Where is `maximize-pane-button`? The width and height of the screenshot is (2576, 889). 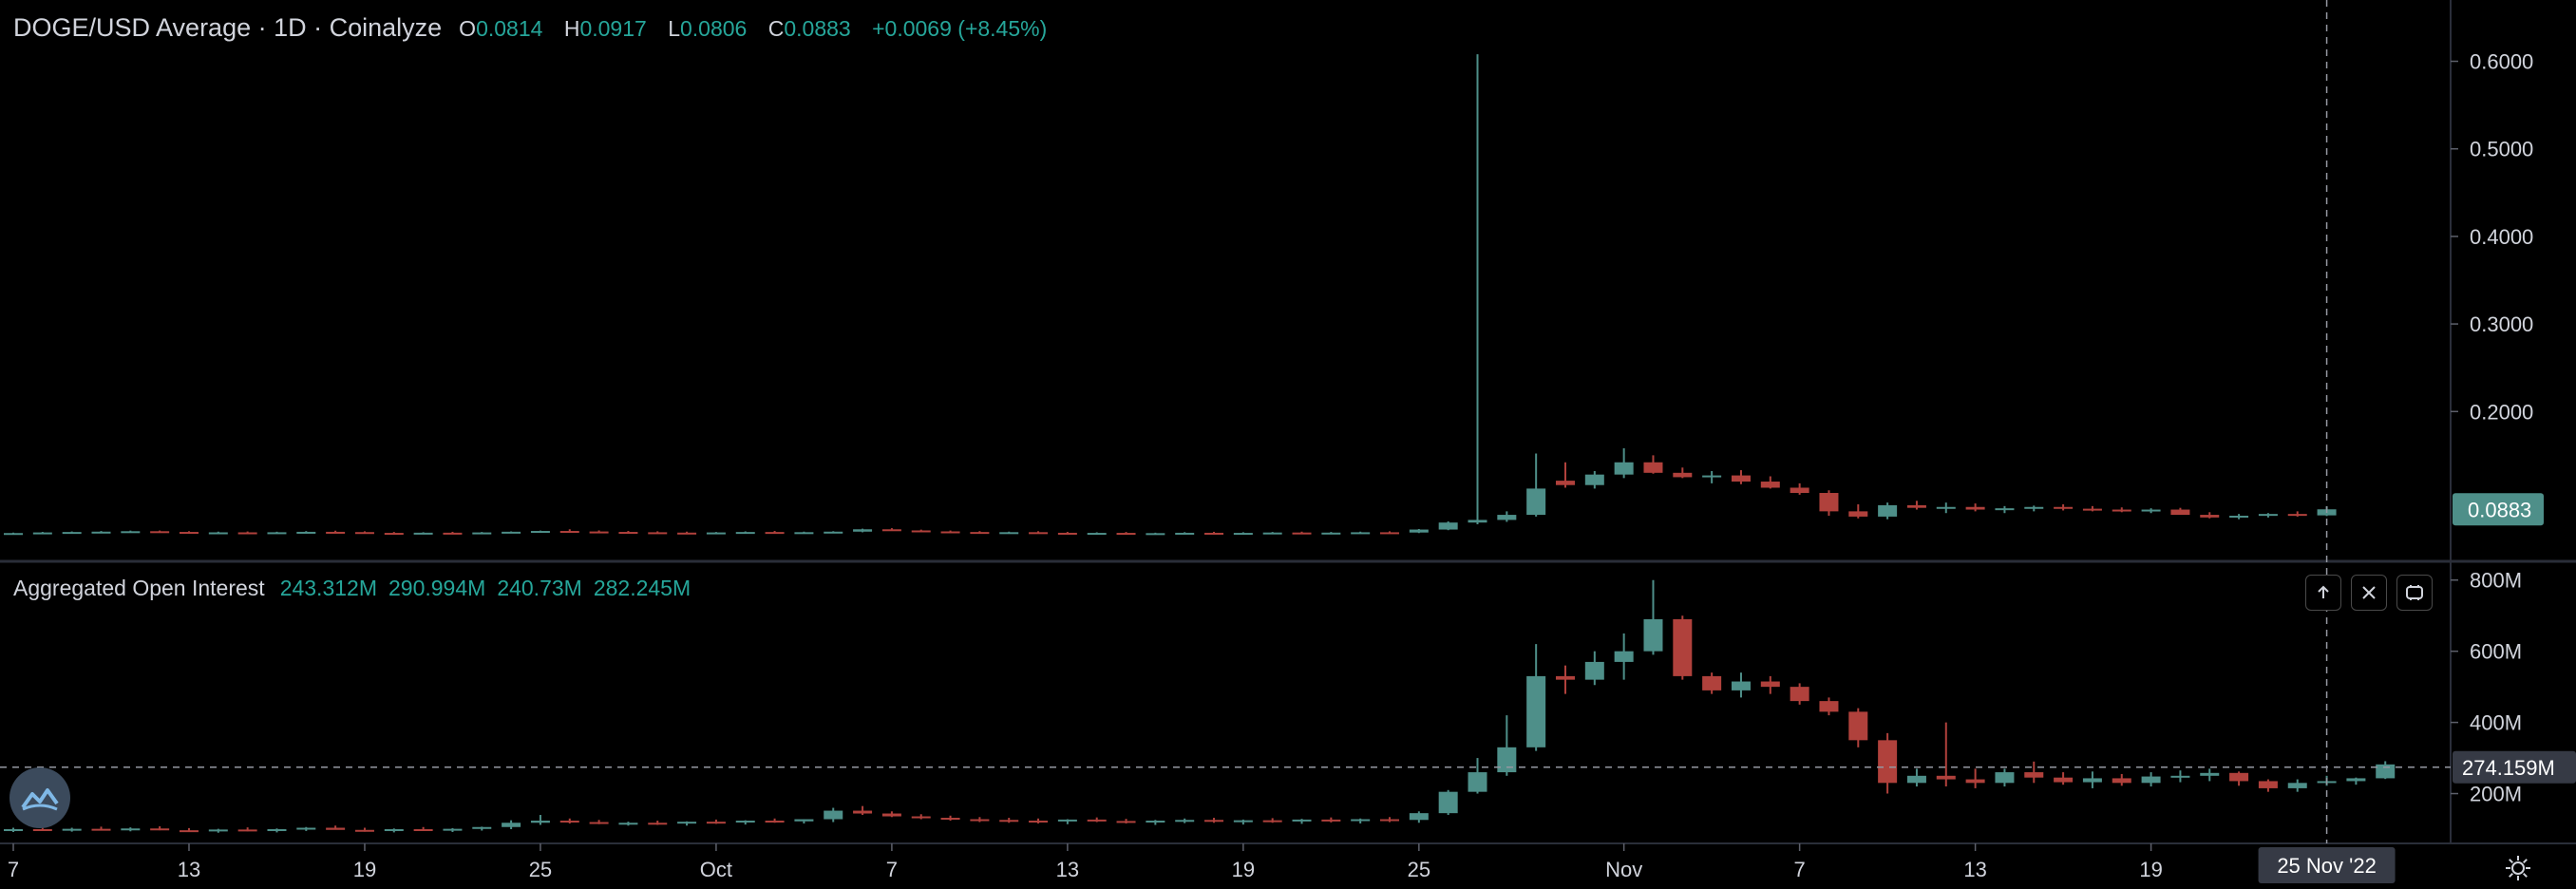
maximize-pane-button is located at coordinates (2414, 593).